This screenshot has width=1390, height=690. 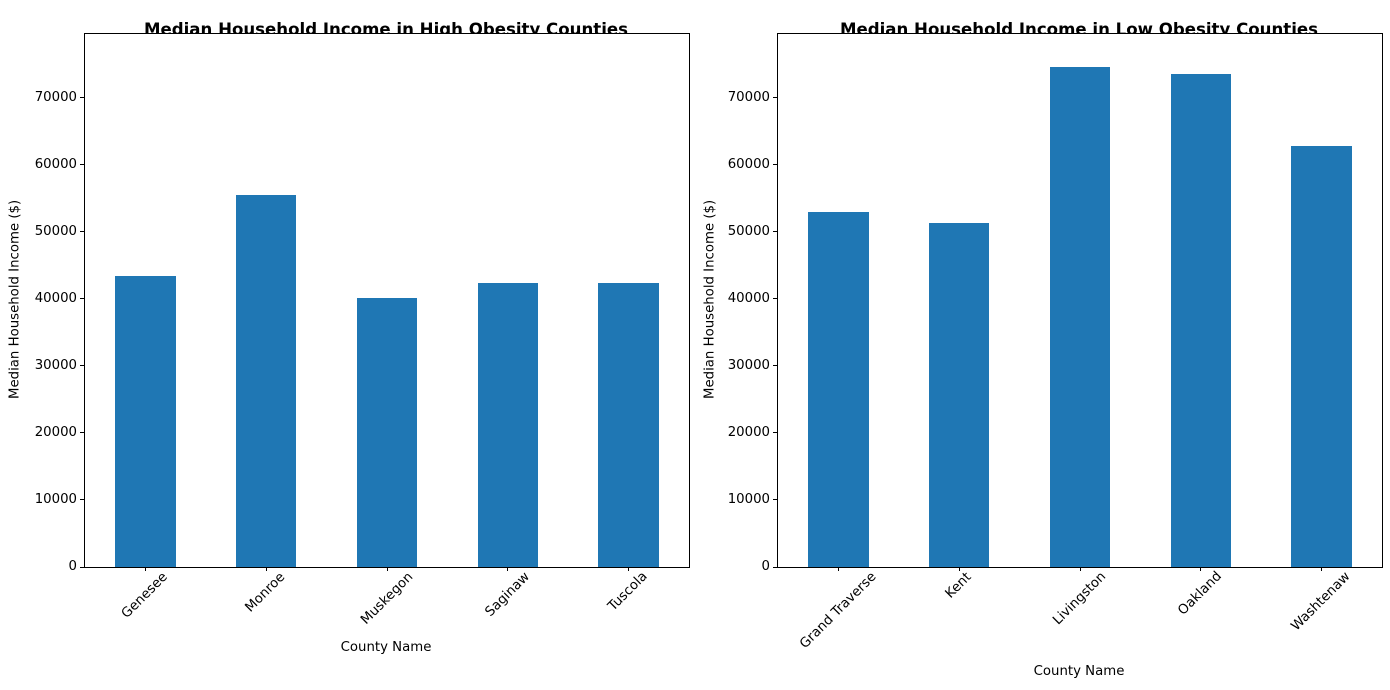 What do you see at coordinates (1080, 316) in the screenshot?
I see `bar-livingston` at bounding box center [1080, 316].